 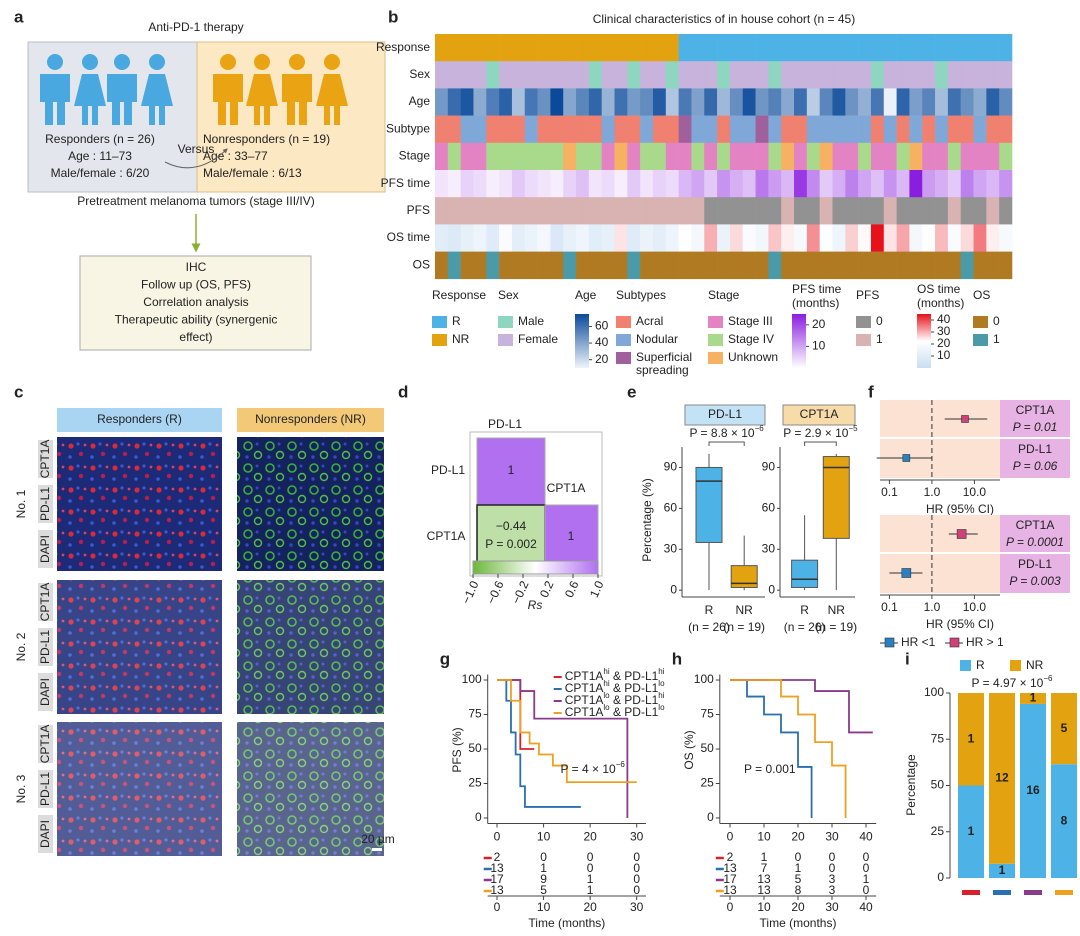 What do you see at coordinates (536, 504) in the screenshot?
I see `matrix-frame` at bounding box center [536, 504].